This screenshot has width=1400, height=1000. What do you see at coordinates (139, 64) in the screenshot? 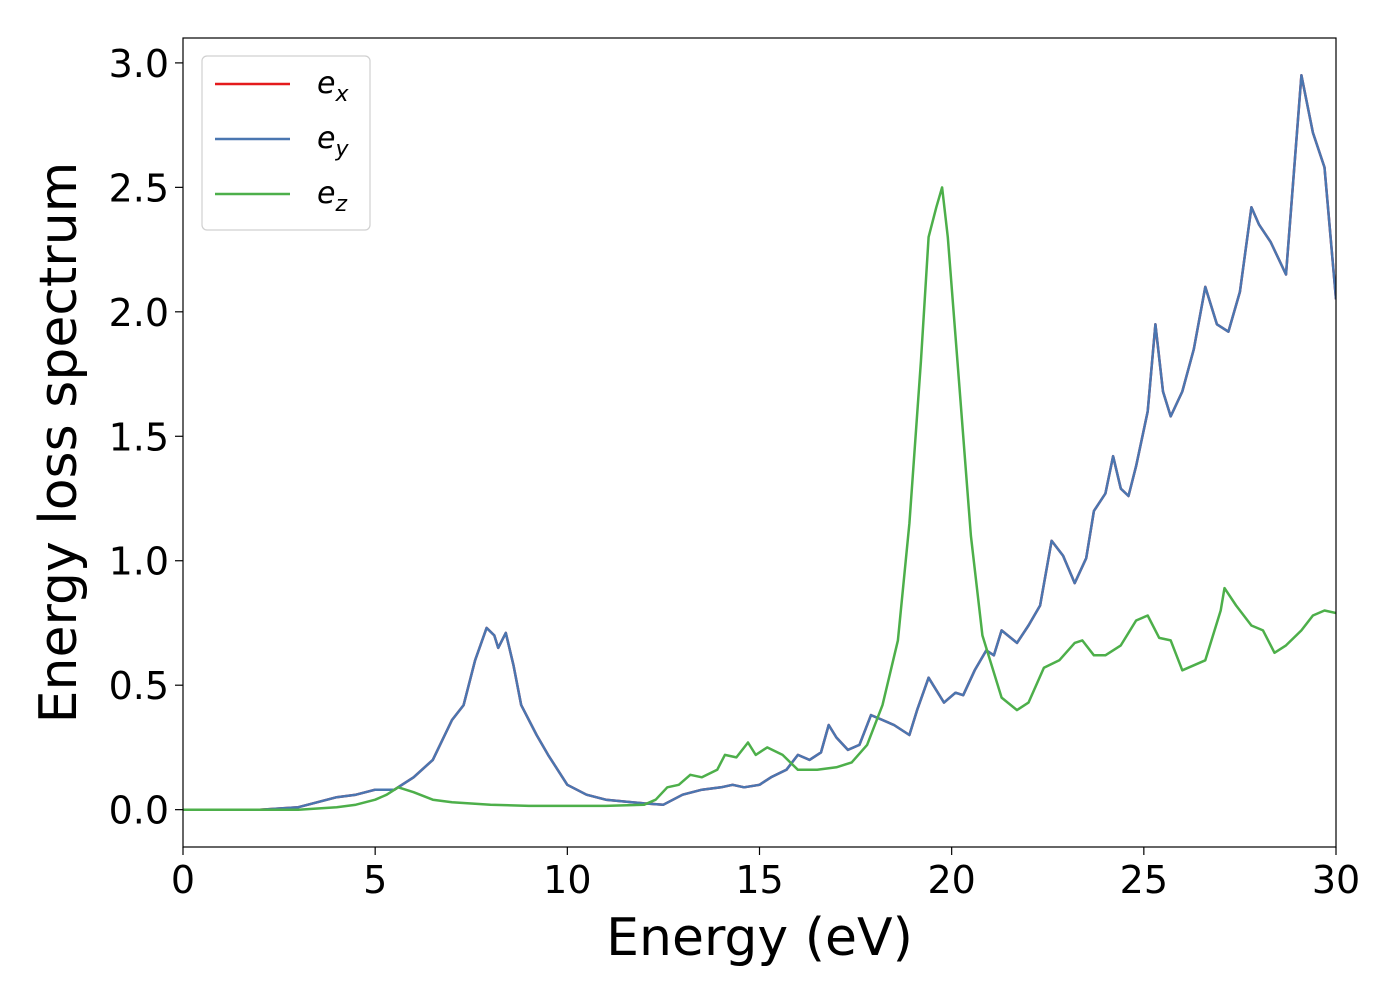
I see `y-tick-label: 3.0` at bounding box center [139, 64].